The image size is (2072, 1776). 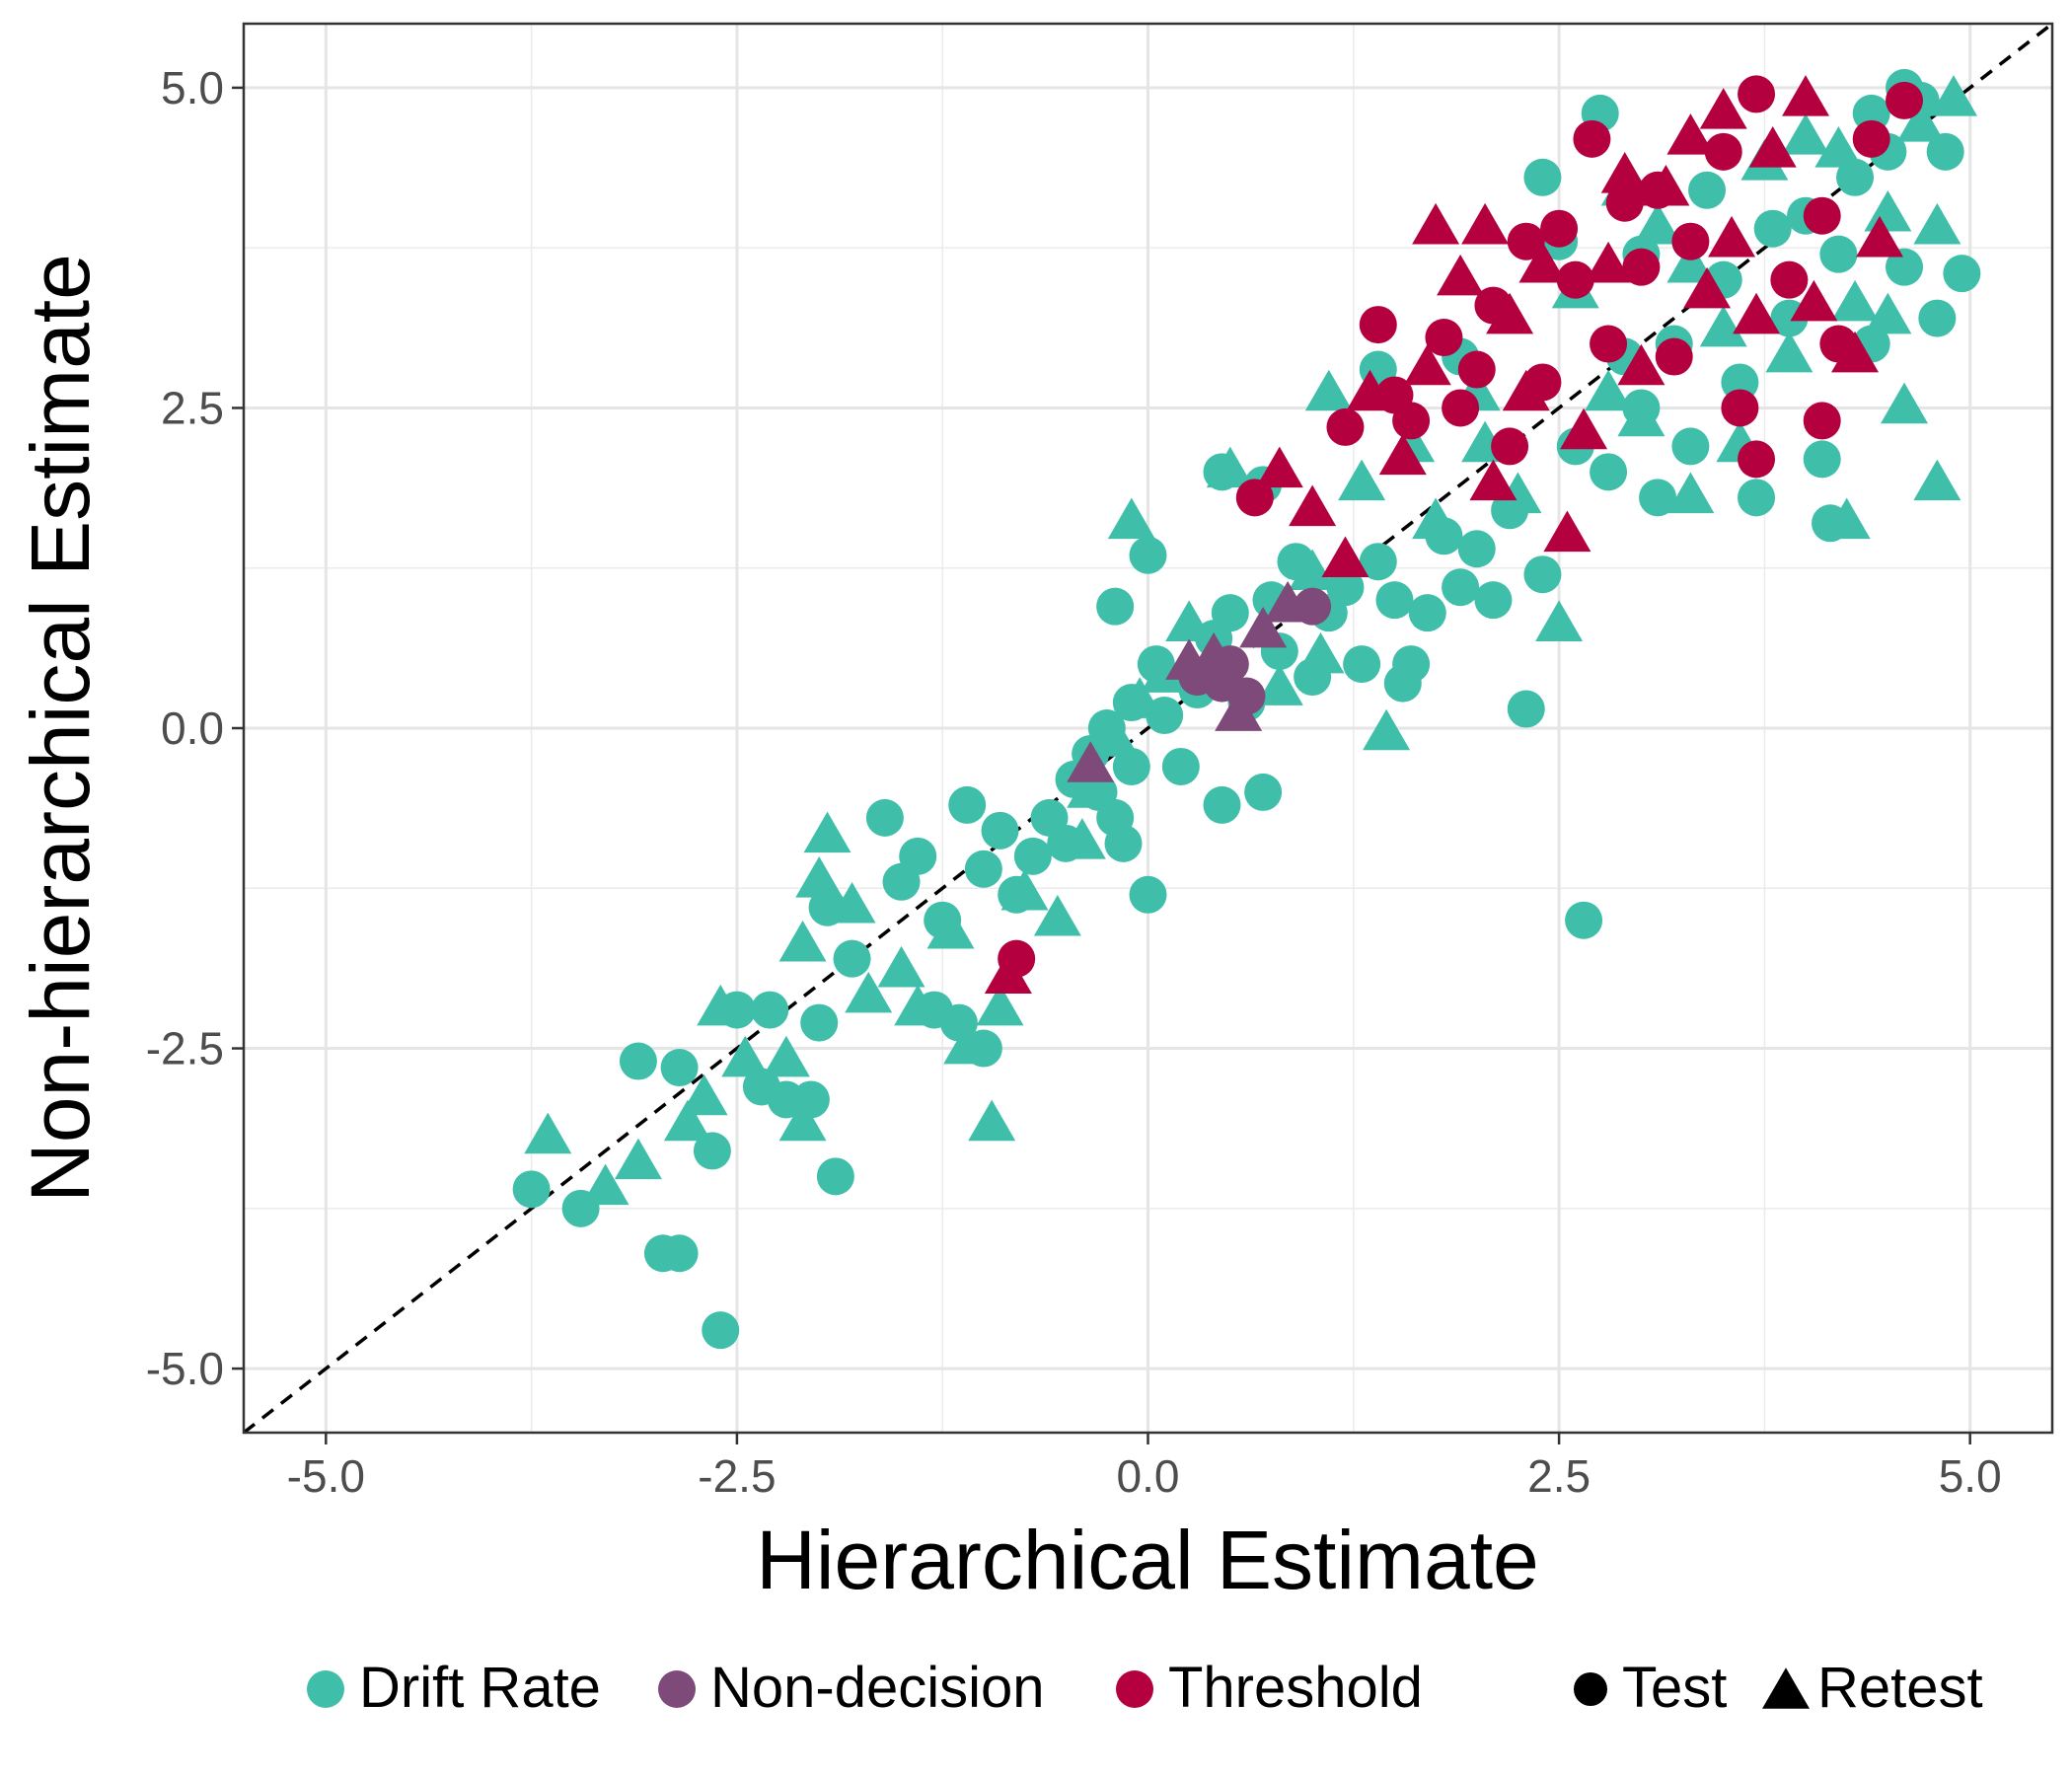 I want to click on x-tick-label: 2.5, so click(x=1559, y=1476).